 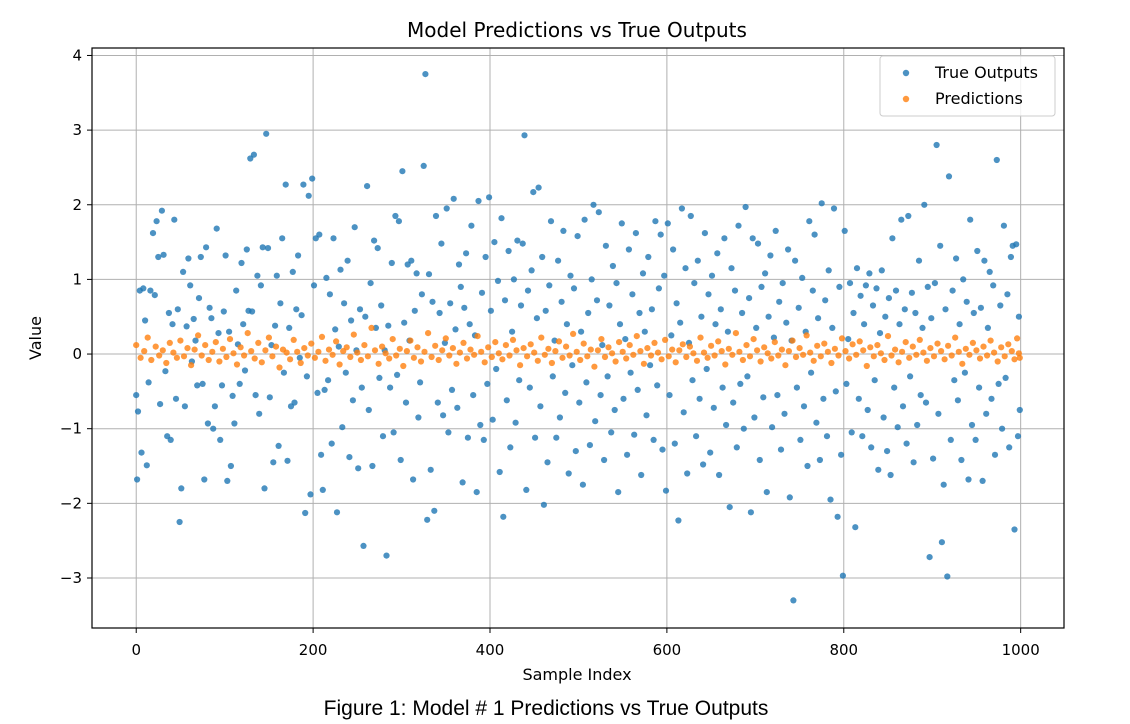 What do you see at coordinates (967, 86) in the screenshot?
I see `legend: True Outputs Predictions` at bounding box center [967, 86].